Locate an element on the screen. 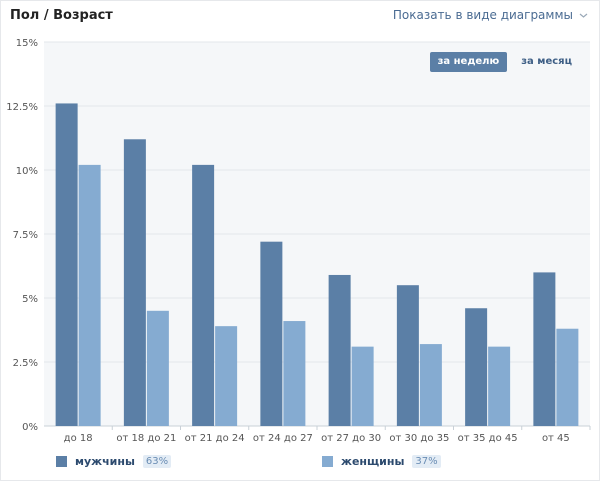 The image size is (600, 481). period-toggle: за неделю за месяц is located at coordinates (504, 62).